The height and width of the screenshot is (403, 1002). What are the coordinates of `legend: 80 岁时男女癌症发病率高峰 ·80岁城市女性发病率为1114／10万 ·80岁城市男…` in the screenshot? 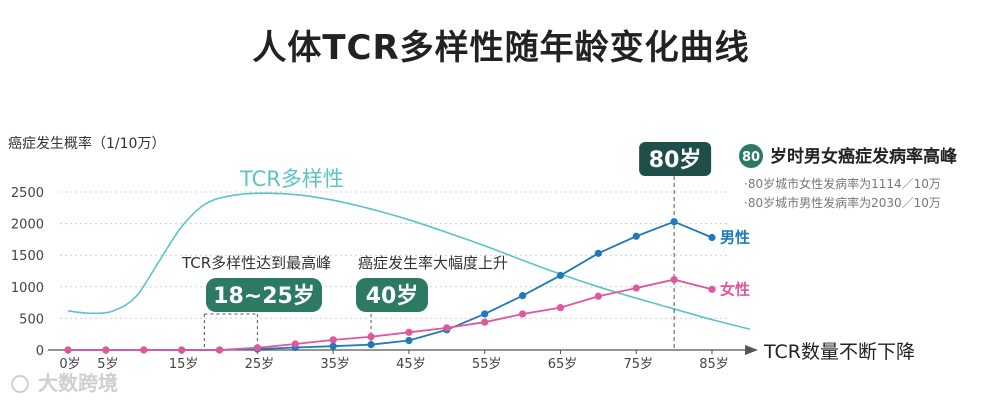 It's located at (848, 177).